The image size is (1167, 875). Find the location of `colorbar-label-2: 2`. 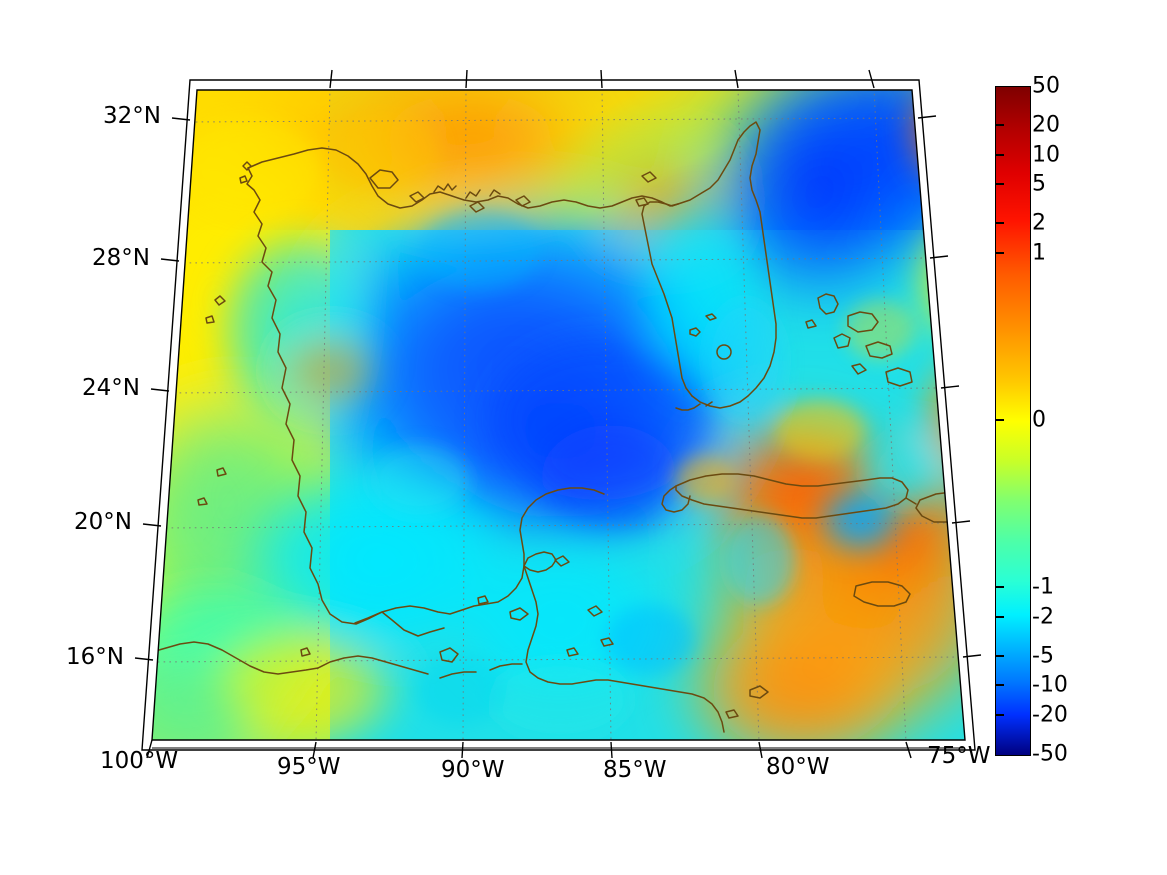

colorbar-label-2: 2 is located at coordinates (1039, 223).